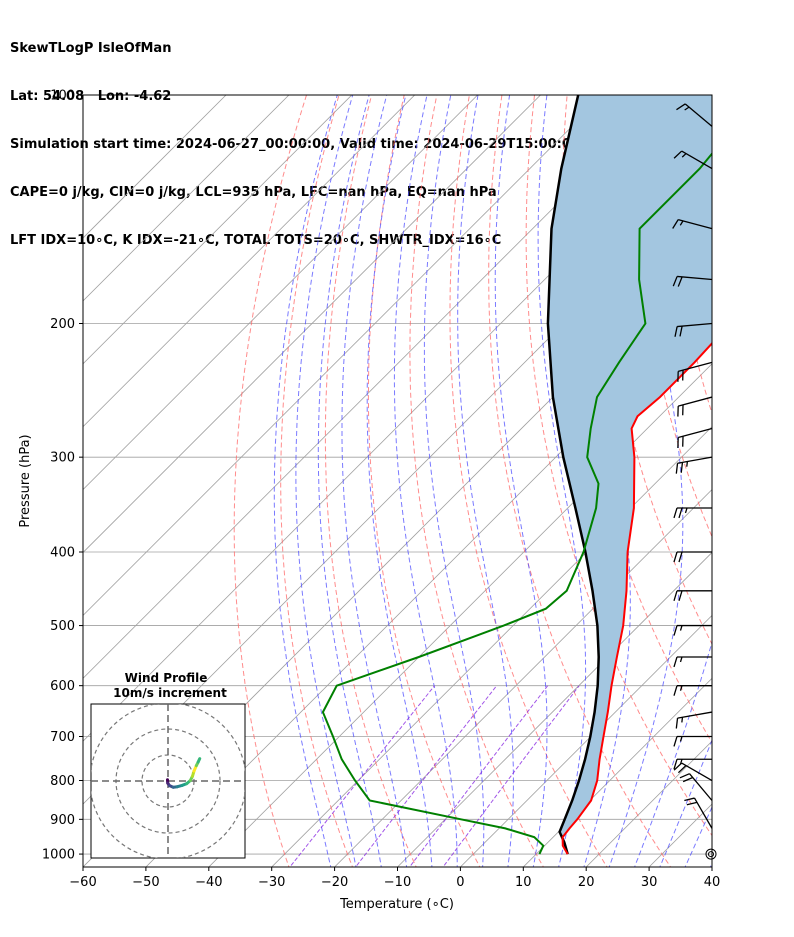  Describe the element at coordinates (62, 737) in the screenshot. I see `y-tick-label: 700` at that location.